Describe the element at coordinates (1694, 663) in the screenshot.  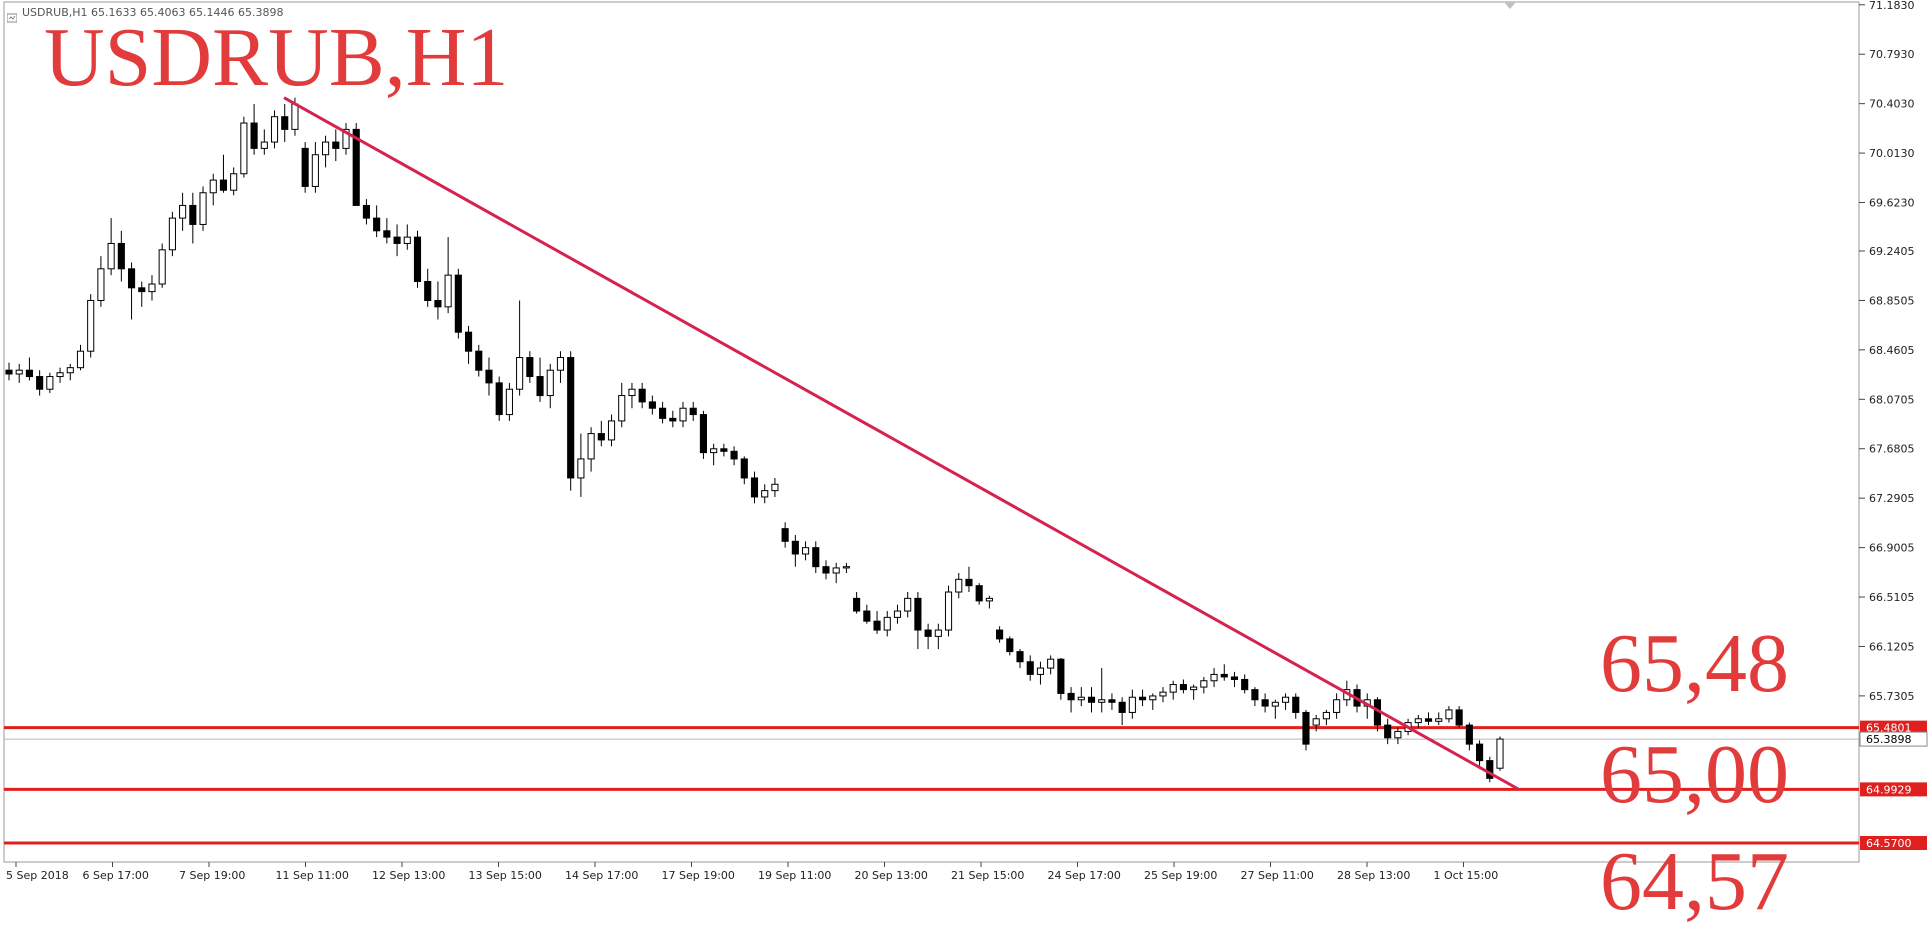
I see `level-label-1: 65,48` at that location.